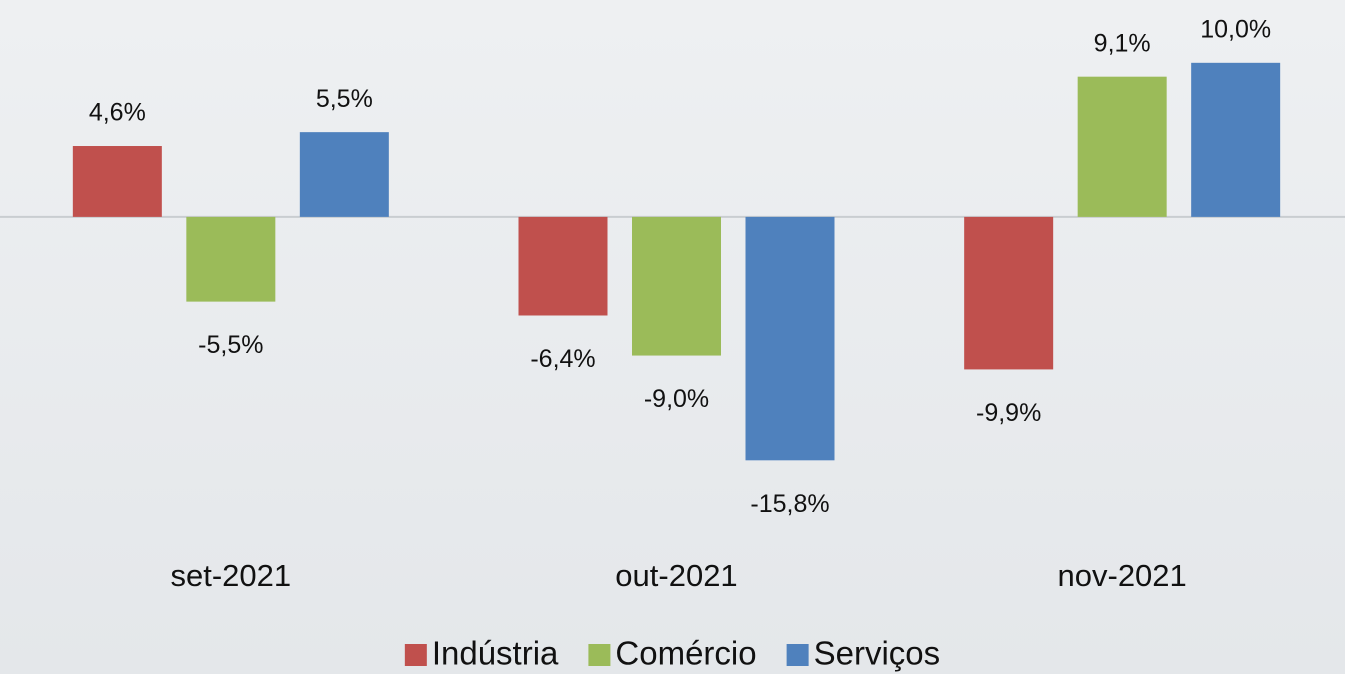 The image size is (1345, 674). I want to click on x-tick-label: nov-2021, so click(1122, 575).